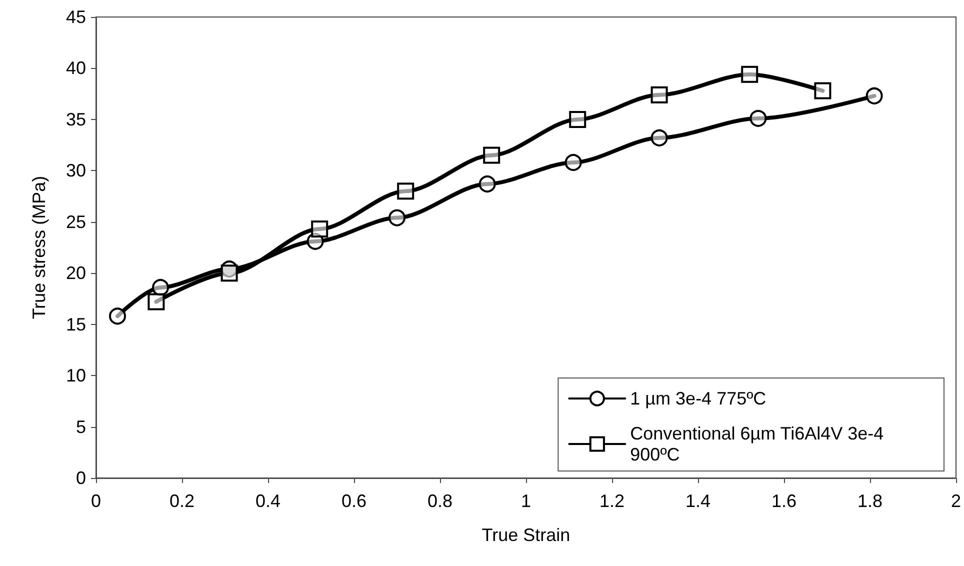  I want to click on x-tick-label: 0, so click(96, 501).